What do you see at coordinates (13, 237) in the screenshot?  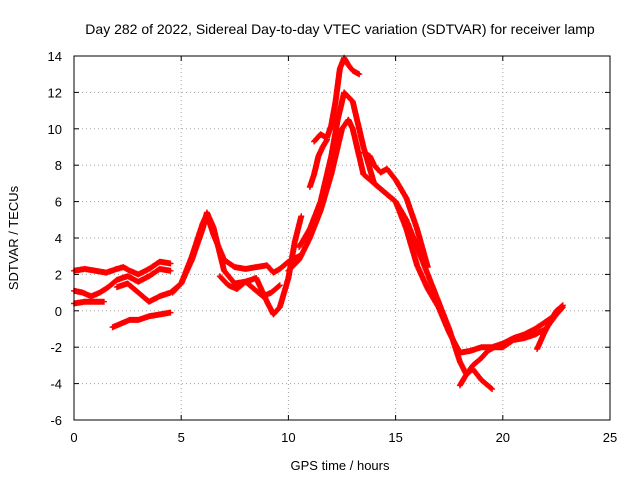 I see `y-axis-label: SDTVAR / TECUs` at bounding box center [13, 237].